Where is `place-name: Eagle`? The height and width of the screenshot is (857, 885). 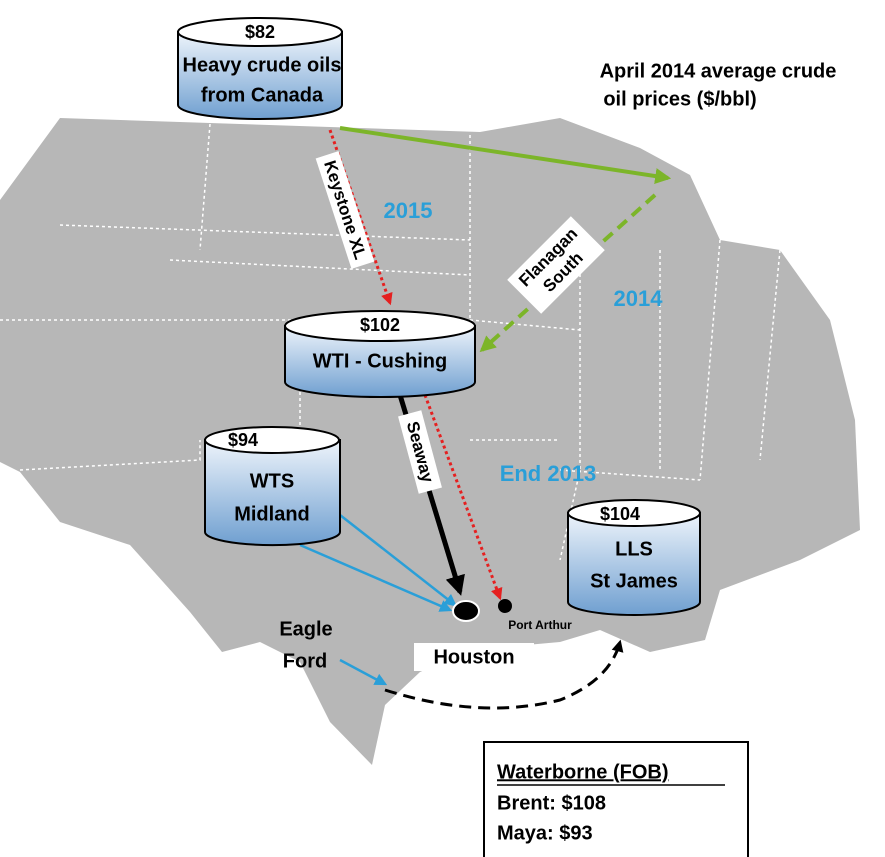 place-name: Eagle is located at coordinates (305, 629).